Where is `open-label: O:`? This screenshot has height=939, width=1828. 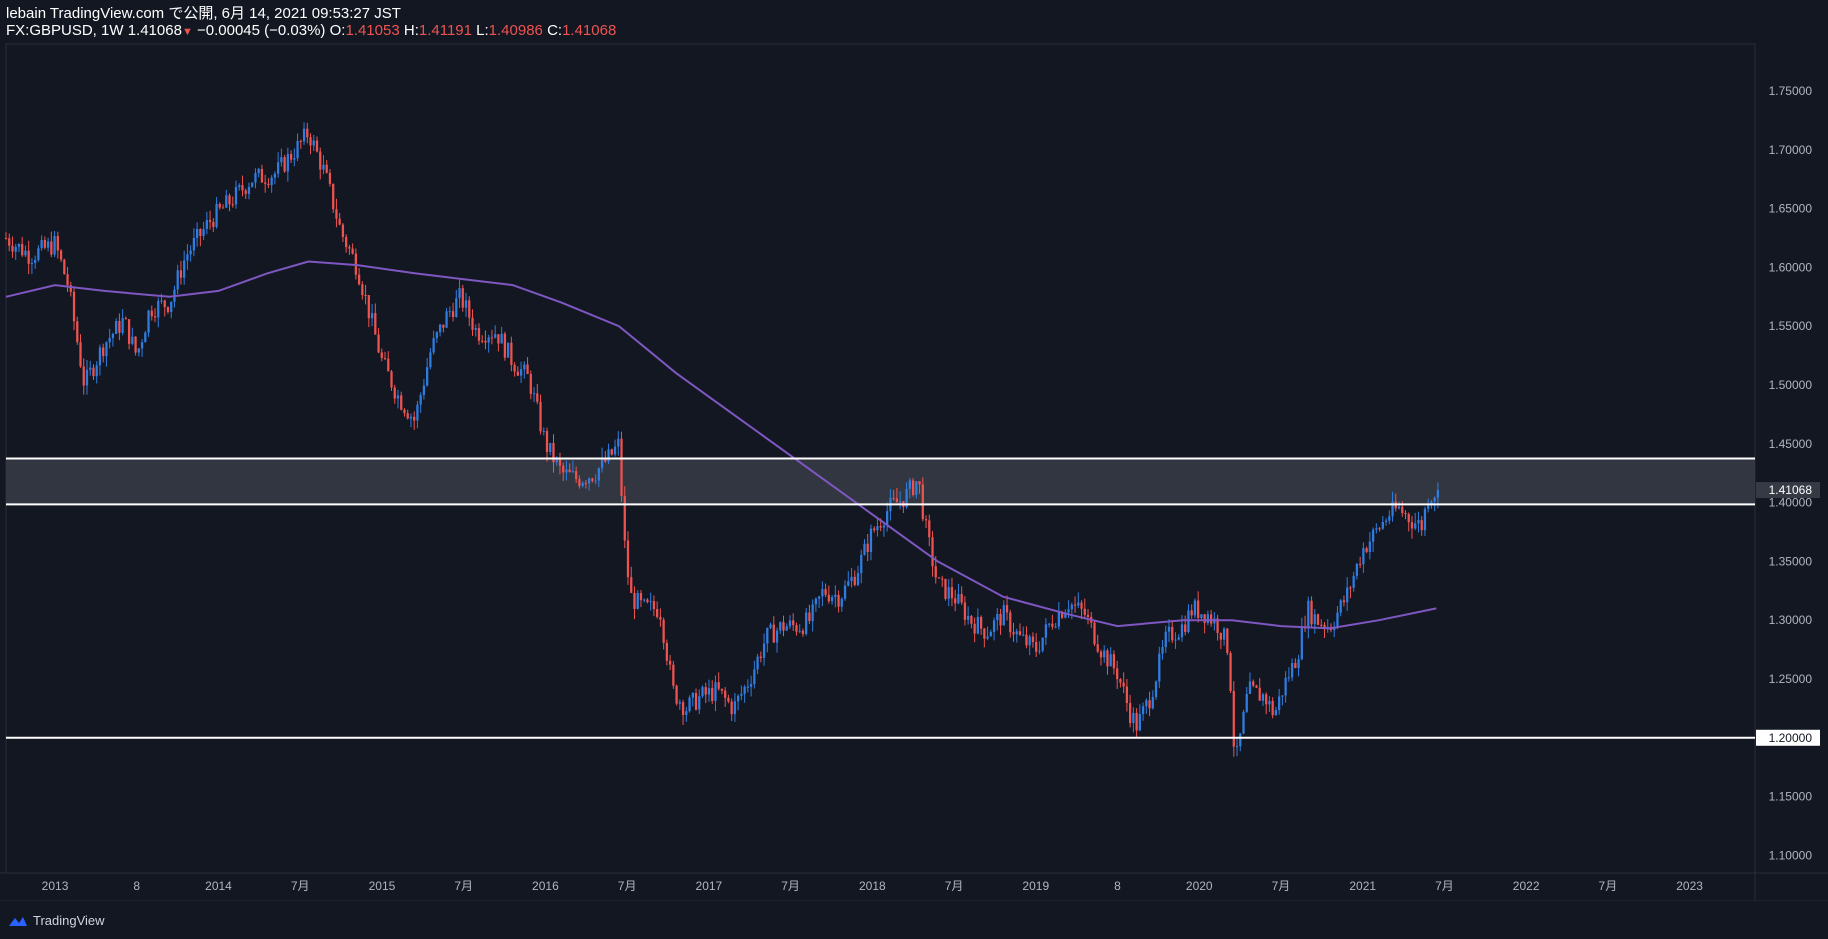
open-label: O: is located at coordinates (337, 30).